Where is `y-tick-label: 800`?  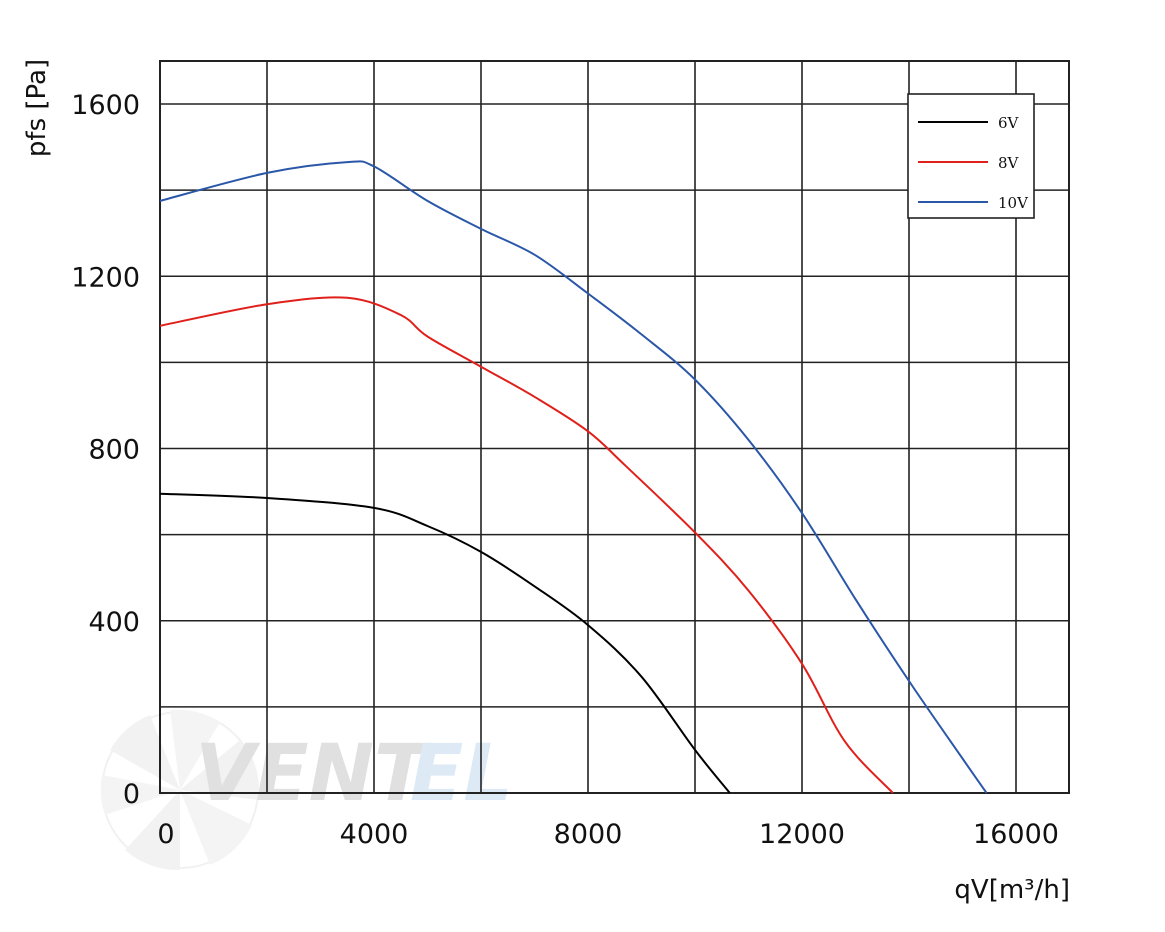 y-tick-label: 800 is located at coordinates (114, 450).